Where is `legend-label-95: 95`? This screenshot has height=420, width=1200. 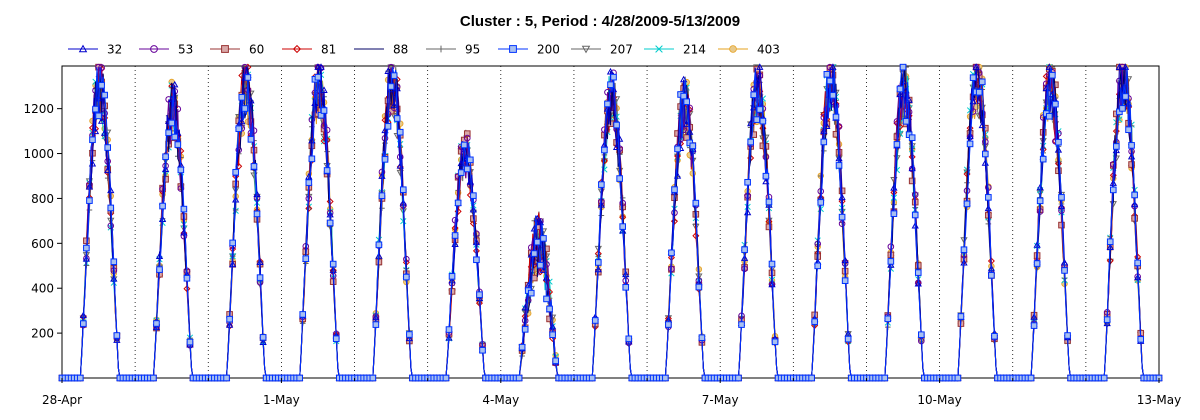 legend-label-95: 95 is located at coordinates (472, 50).